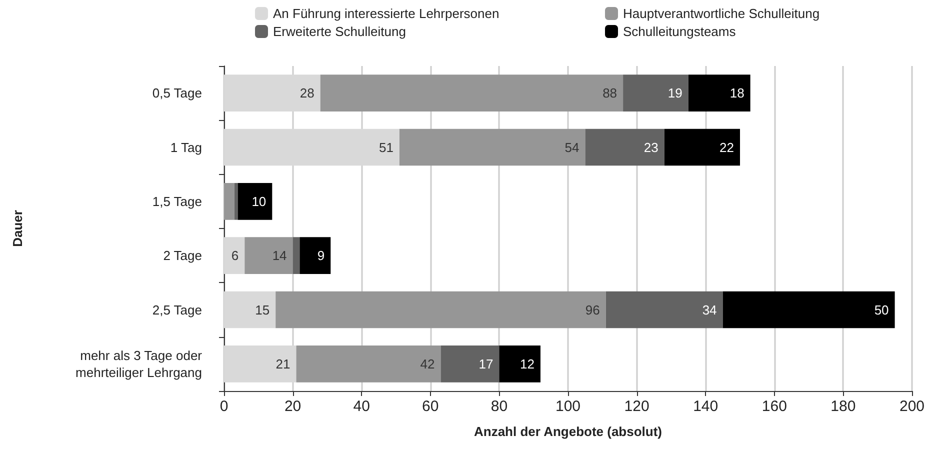 This screenshot has height=473, width=932. Describe the element at coordinates (486, 364) in the screenshot. I see `data-label: 17` at that location.